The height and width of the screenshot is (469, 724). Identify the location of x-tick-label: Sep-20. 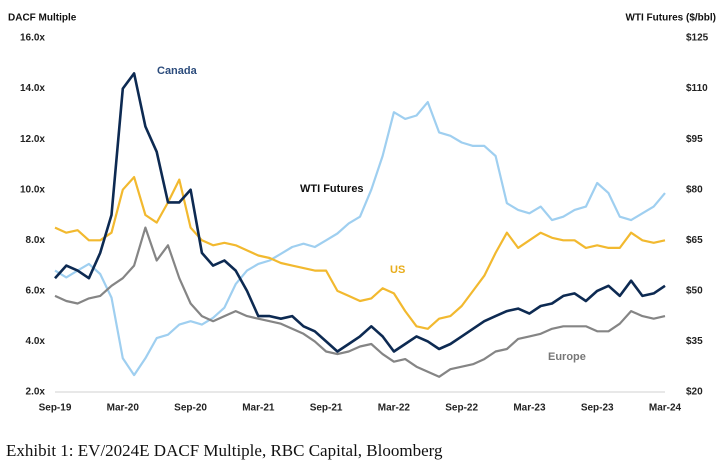
(190, 408).